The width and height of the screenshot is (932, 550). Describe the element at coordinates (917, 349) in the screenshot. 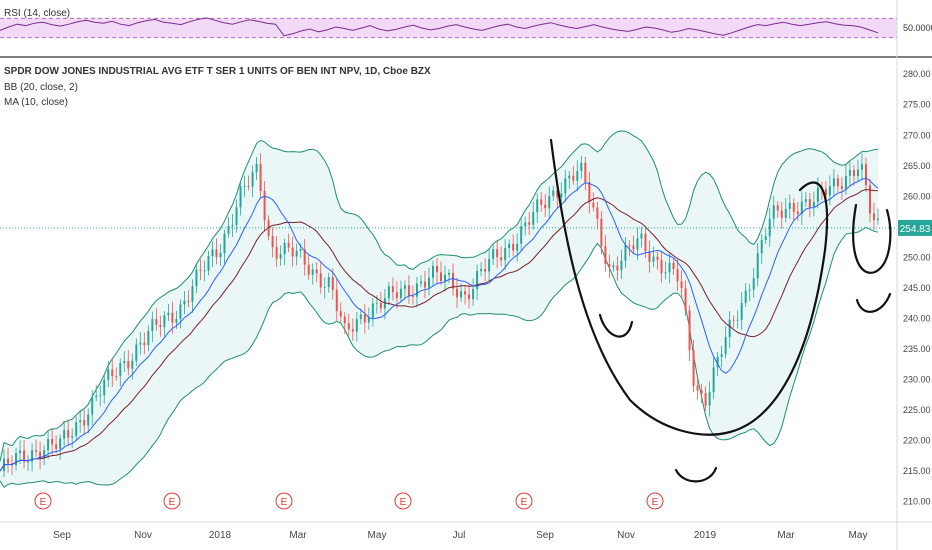

I see `y-tick-label: 235.00` at that location.